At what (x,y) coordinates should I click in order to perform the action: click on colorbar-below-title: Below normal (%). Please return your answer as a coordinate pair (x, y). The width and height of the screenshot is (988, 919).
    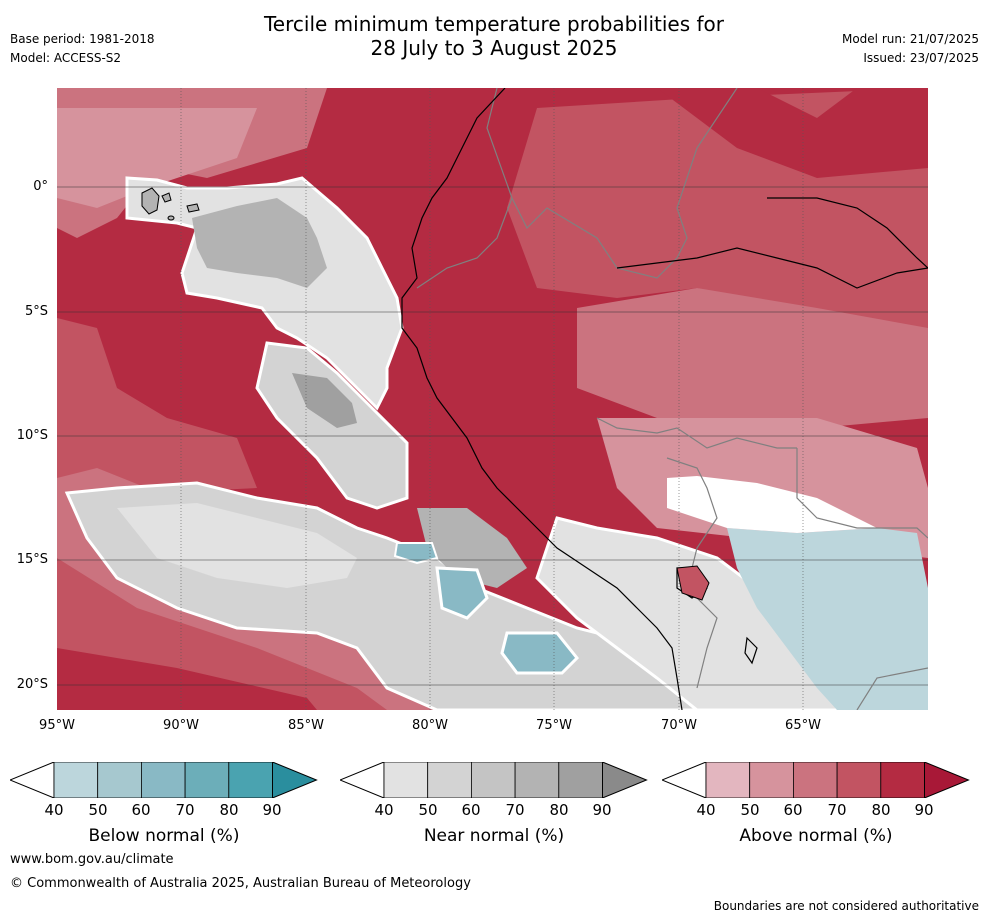
    Looking at the image, I should click on (164, 836).